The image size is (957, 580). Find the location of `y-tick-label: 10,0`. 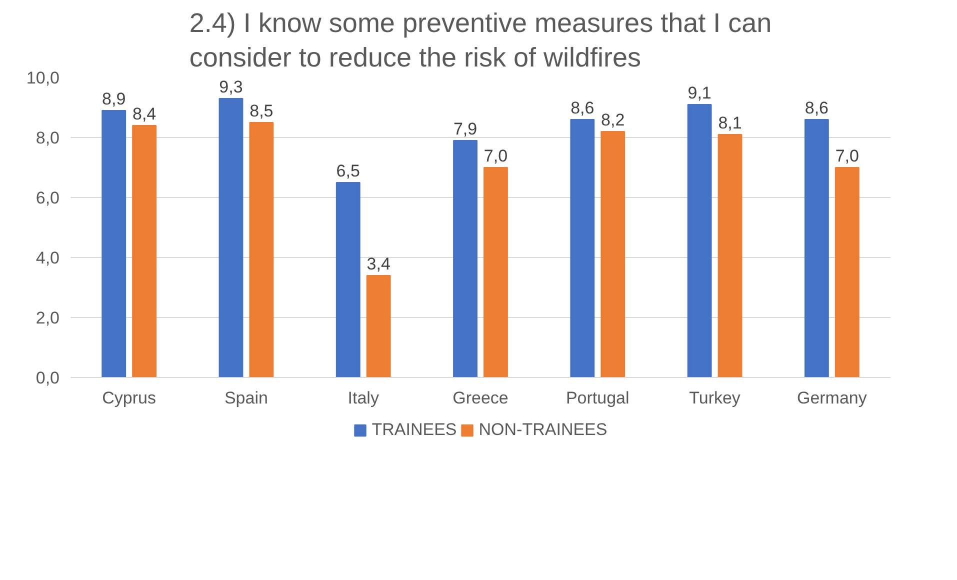

y-tick-label: 10,0 is located at coordinates (43, 78).